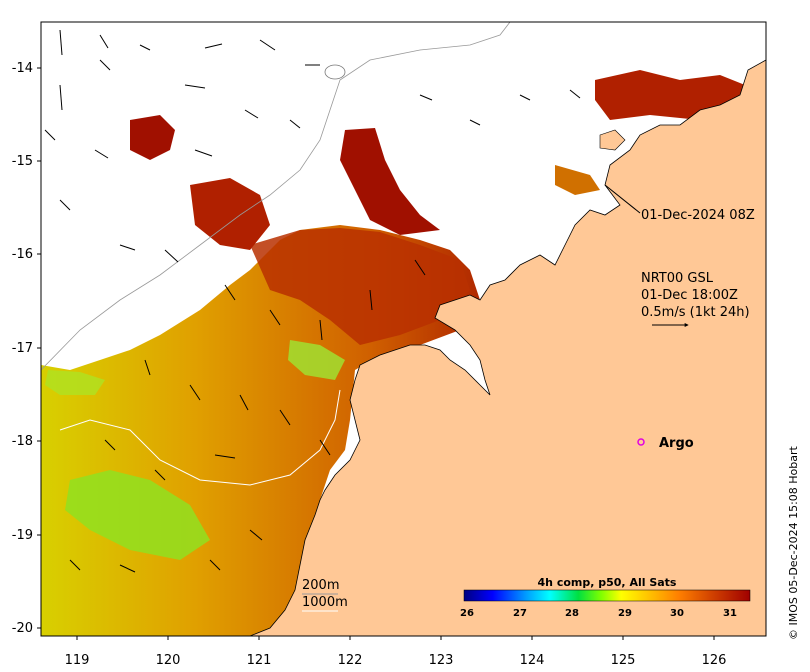 The width and height of the screenshot is (810, 672). Describe the element at coordinates (396, 660) in the screenshot. I see `longitude-labels: 119 120 121 122 123 124 125 126` at that location.